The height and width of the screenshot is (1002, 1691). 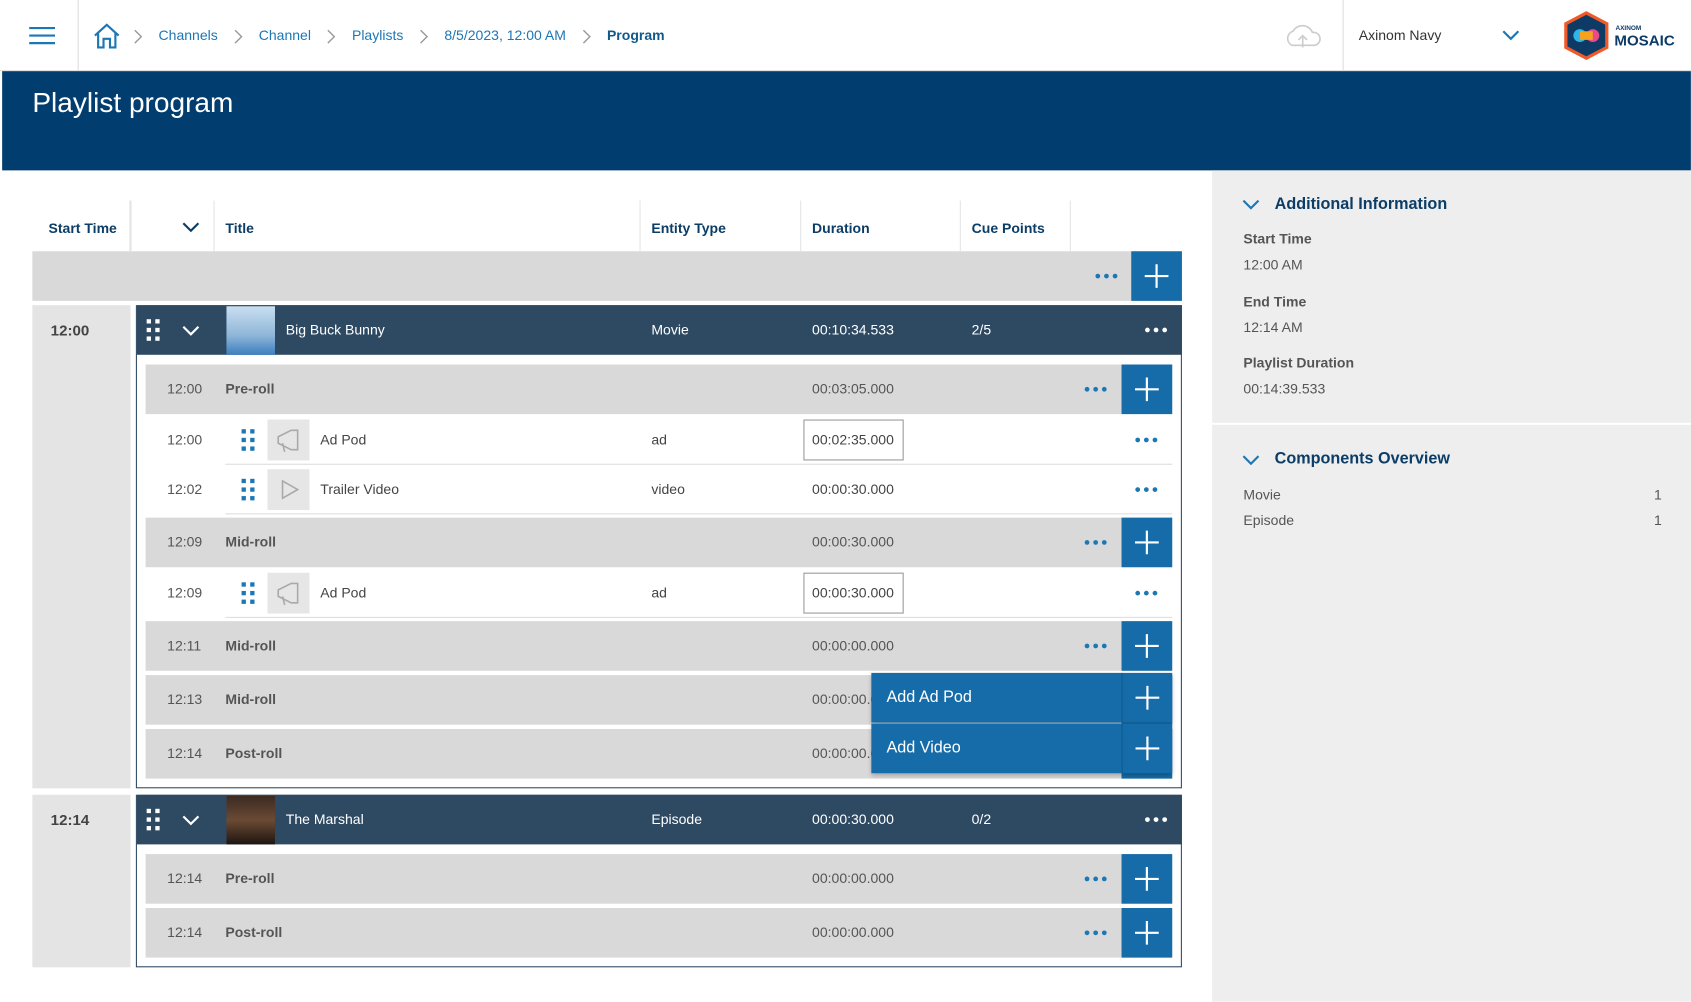 I want to click on home-button, so click(x=107, y=36).